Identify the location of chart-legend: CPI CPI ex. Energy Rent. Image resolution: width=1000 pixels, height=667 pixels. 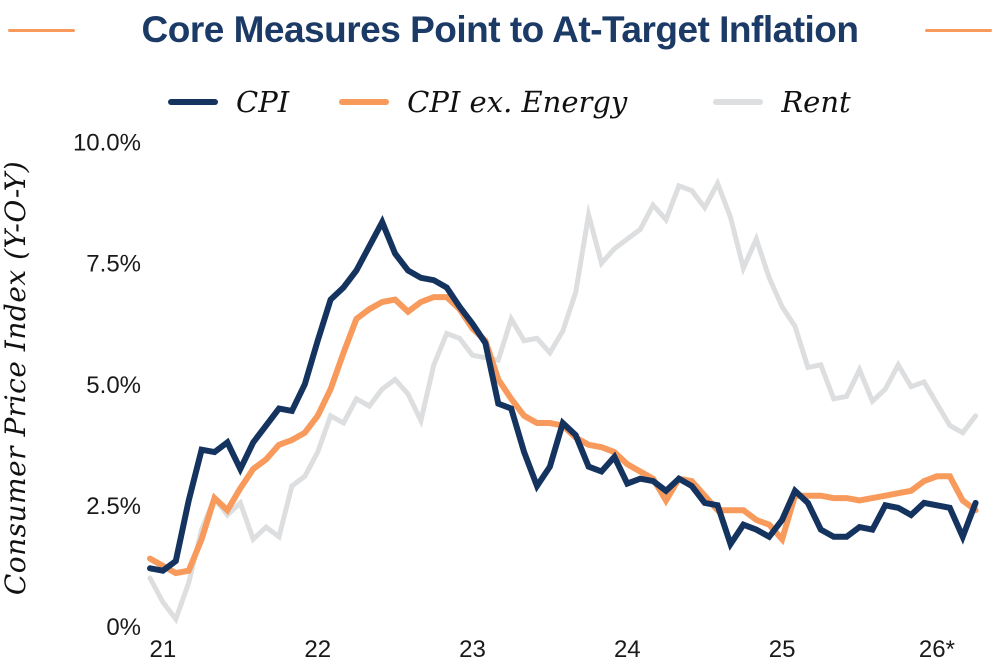
(509, 102).